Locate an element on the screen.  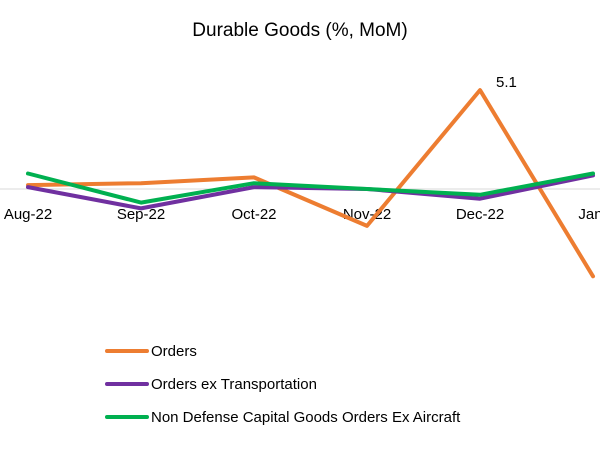
x-tick-label-dec-22: Dec-22 is located at coordinates (480, 214).